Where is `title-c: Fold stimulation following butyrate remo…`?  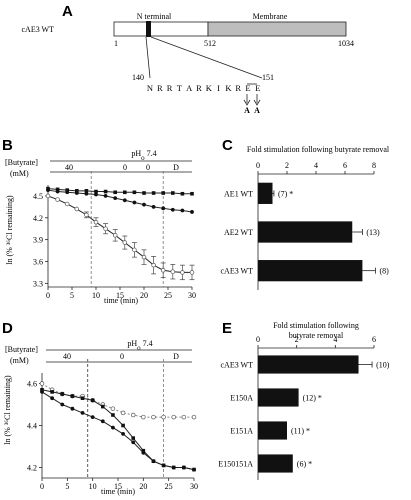 title-c: Fold stimulation following butyrate remo… is located at coordinates (318, 149).